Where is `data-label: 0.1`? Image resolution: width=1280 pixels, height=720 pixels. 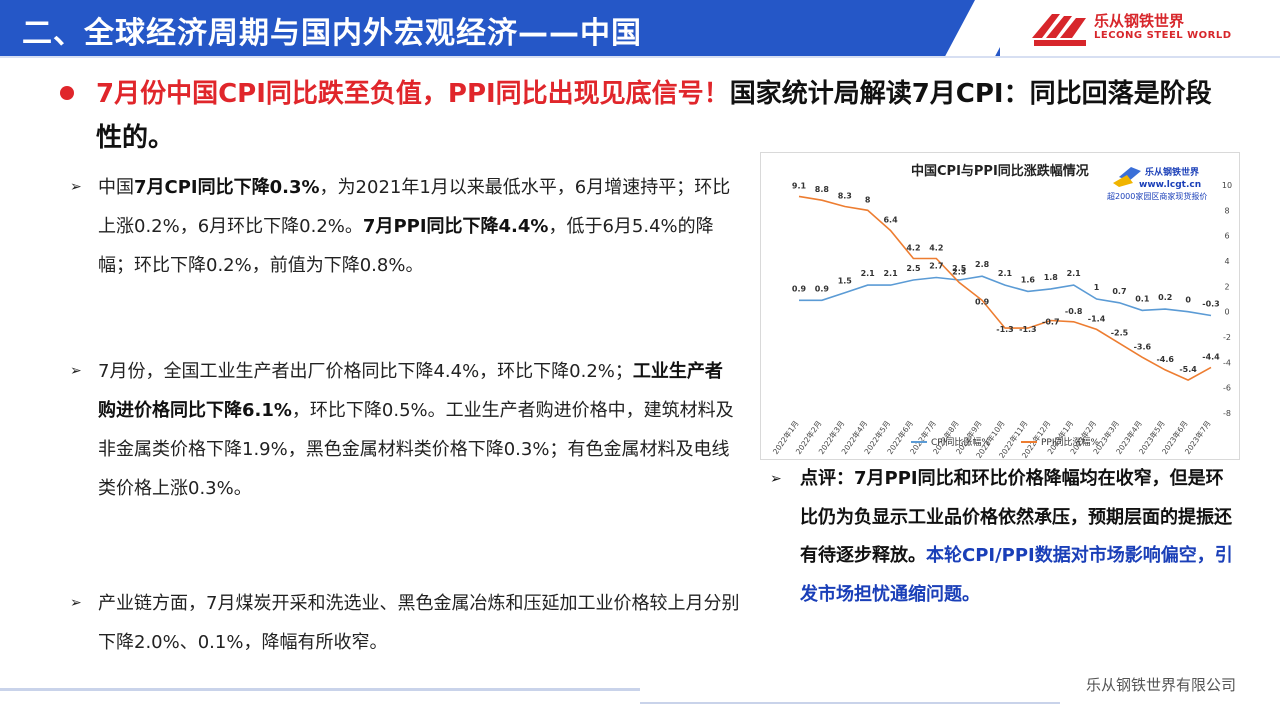
data-label: 0.1 is located at coordinates (1142, 298).